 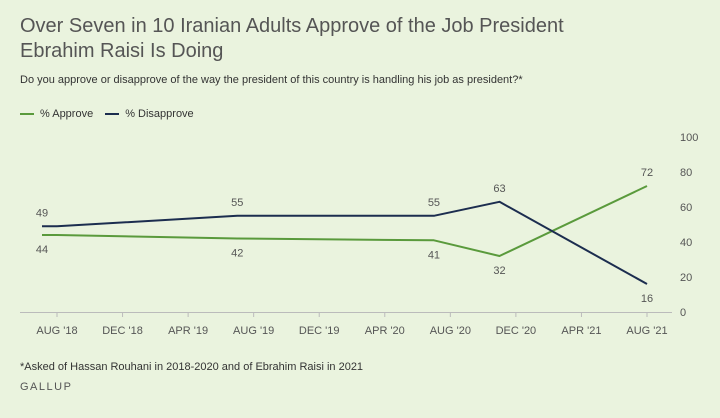 I want to click on x-tick-label: APR '21, so click(x=581, y=331).